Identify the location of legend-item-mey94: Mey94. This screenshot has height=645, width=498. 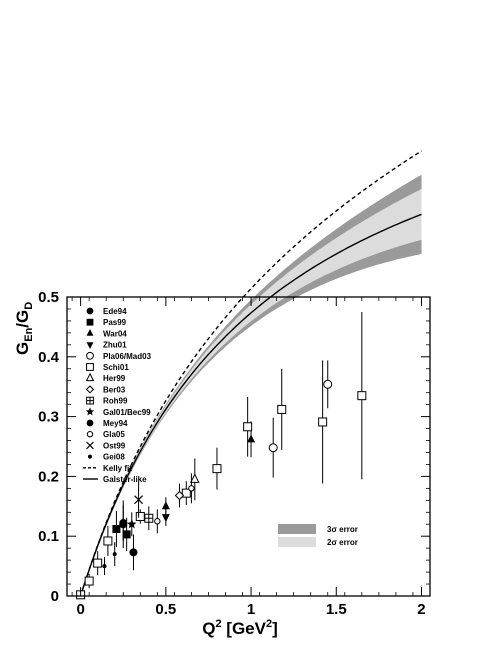
(107, 423).